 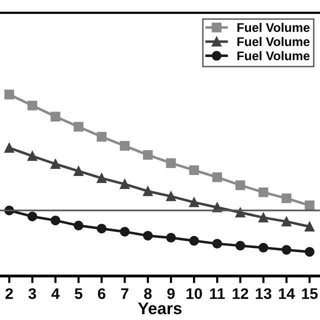 I want to click on x-tick-label: 2, so click(x=9, y=293).